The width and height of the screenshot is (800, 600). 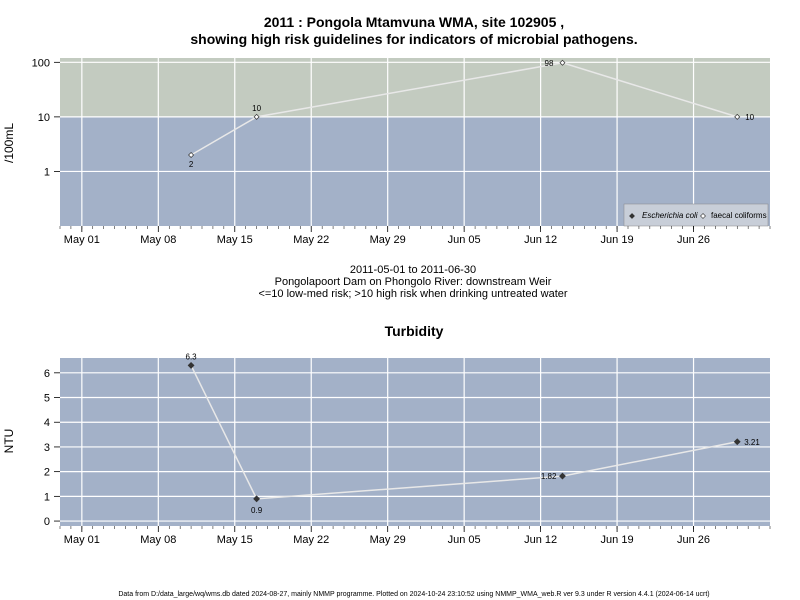 I want to click on chart2-xtick-label: May 15, so click(x=235, y=540).